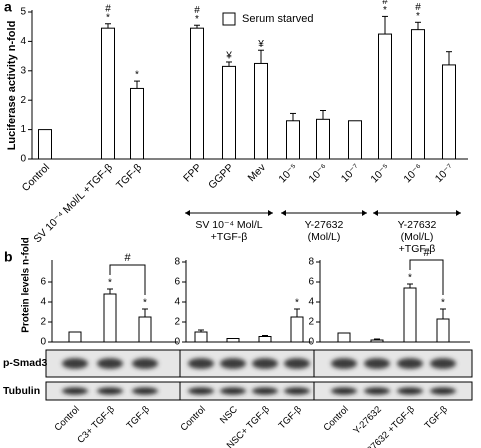 The height and width of the screenshot is (448, 481). Describe the element at coordinates (417, 225) in the screenshot. I see `group-label: Y-27632` at that location.